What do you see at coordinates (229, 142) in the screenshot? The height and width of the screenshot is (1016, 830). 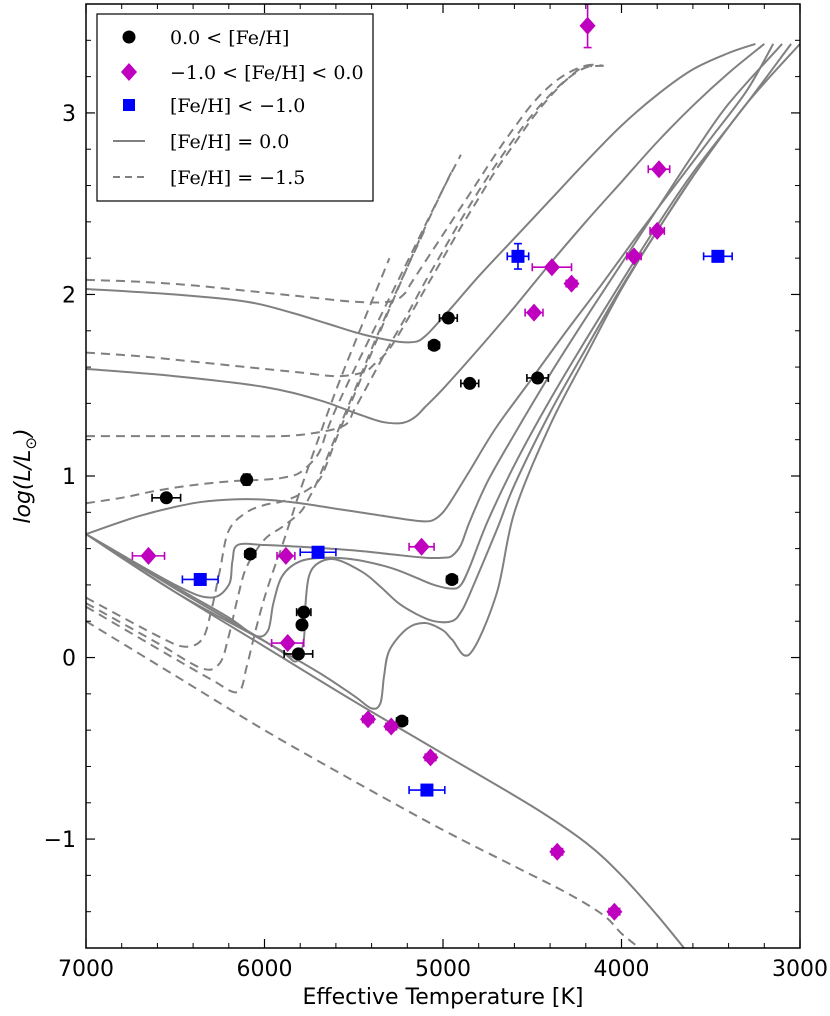 I see `legend-label-isochrone-0: [Fe/H] = 0.0` at bounding box center [229, 142].